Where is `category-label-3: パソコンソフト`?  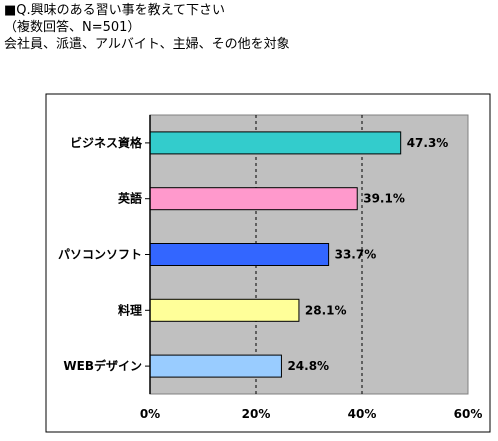
category-label-3: パソコンソフト is located at coordinates (100, 255).